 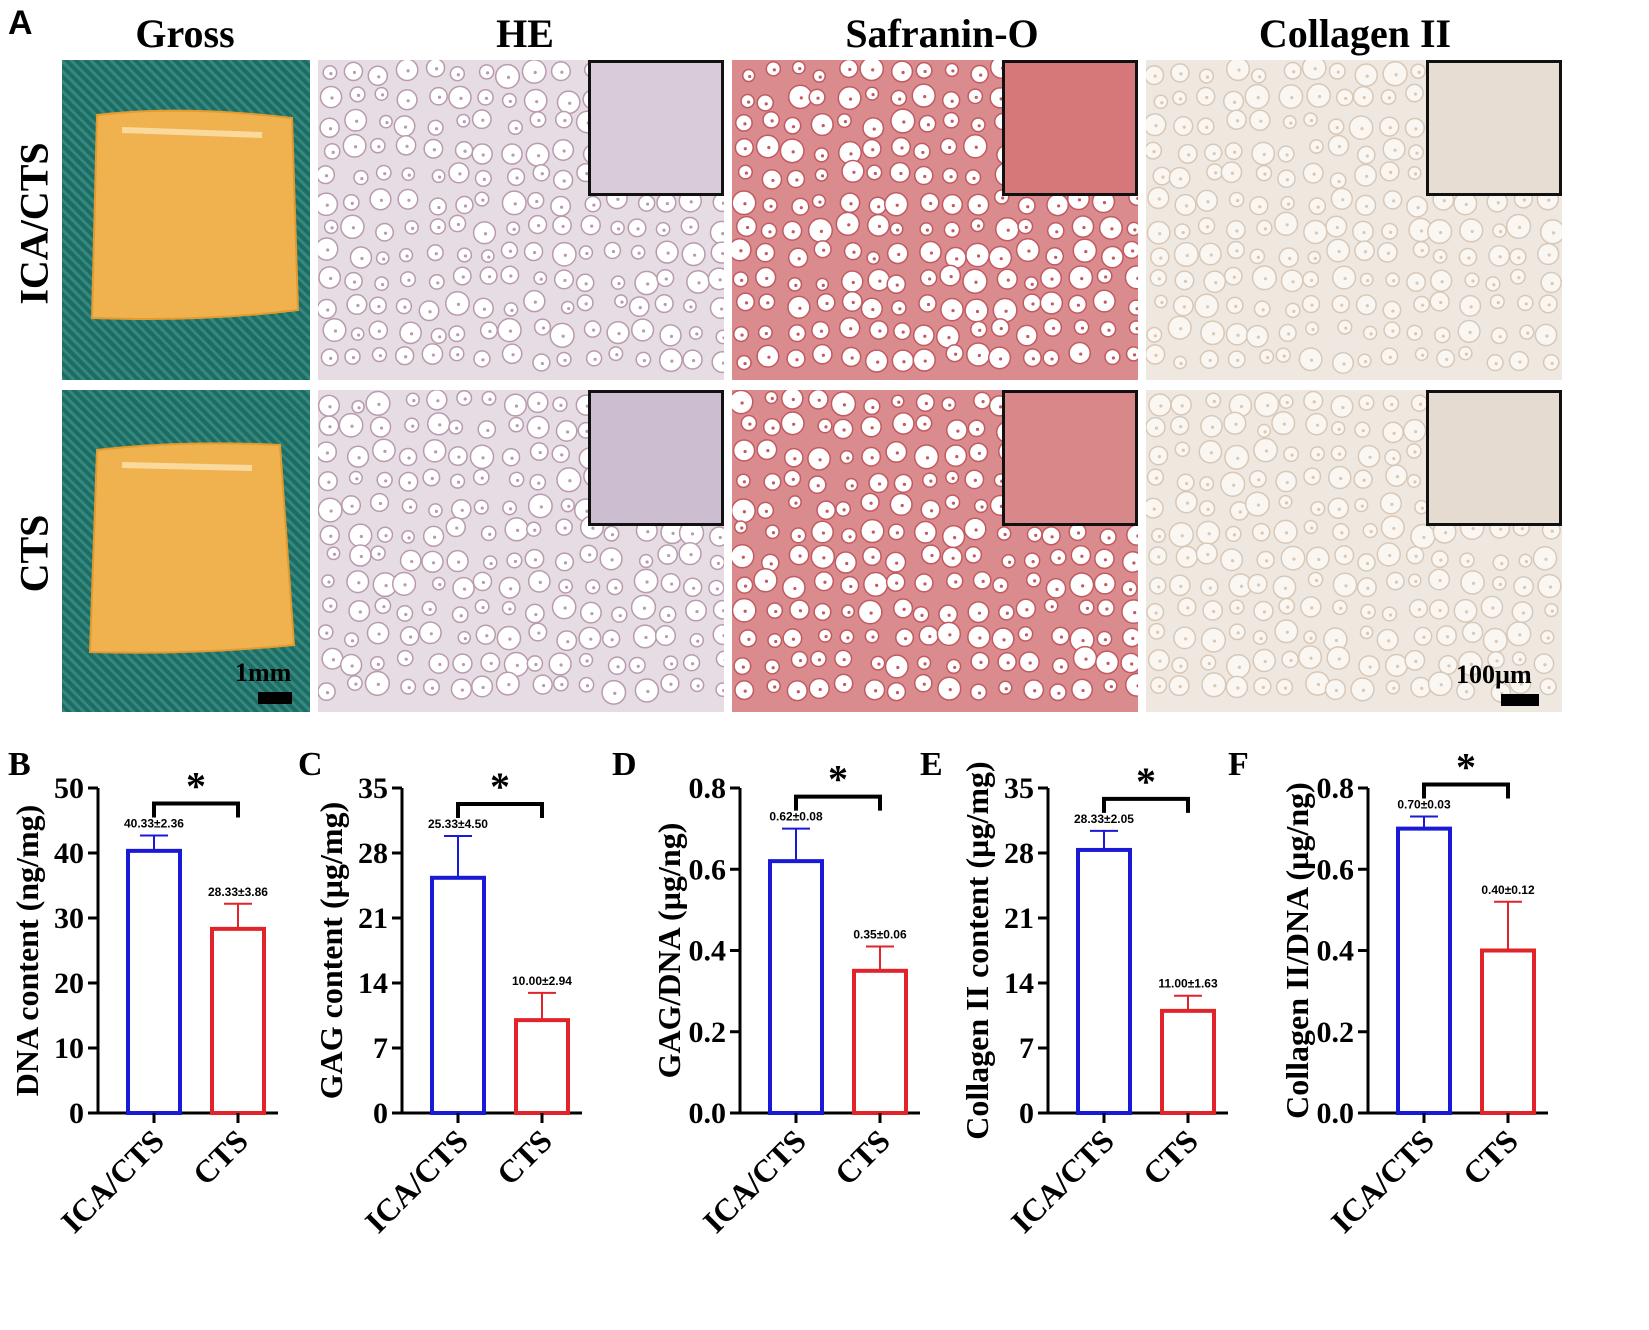 I want to click on column-title-he: HE, so click(x=525, y=33).